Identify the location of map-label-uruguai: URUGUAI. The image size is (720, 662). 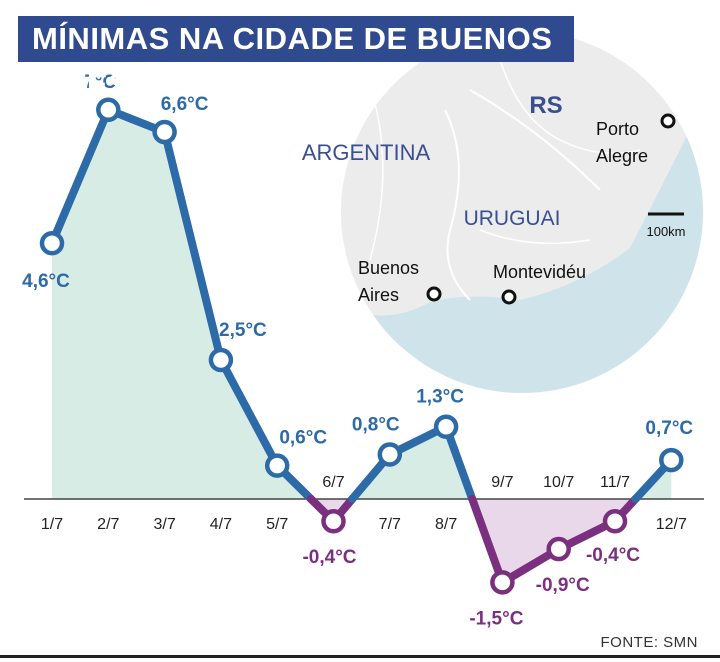
(512, 218).